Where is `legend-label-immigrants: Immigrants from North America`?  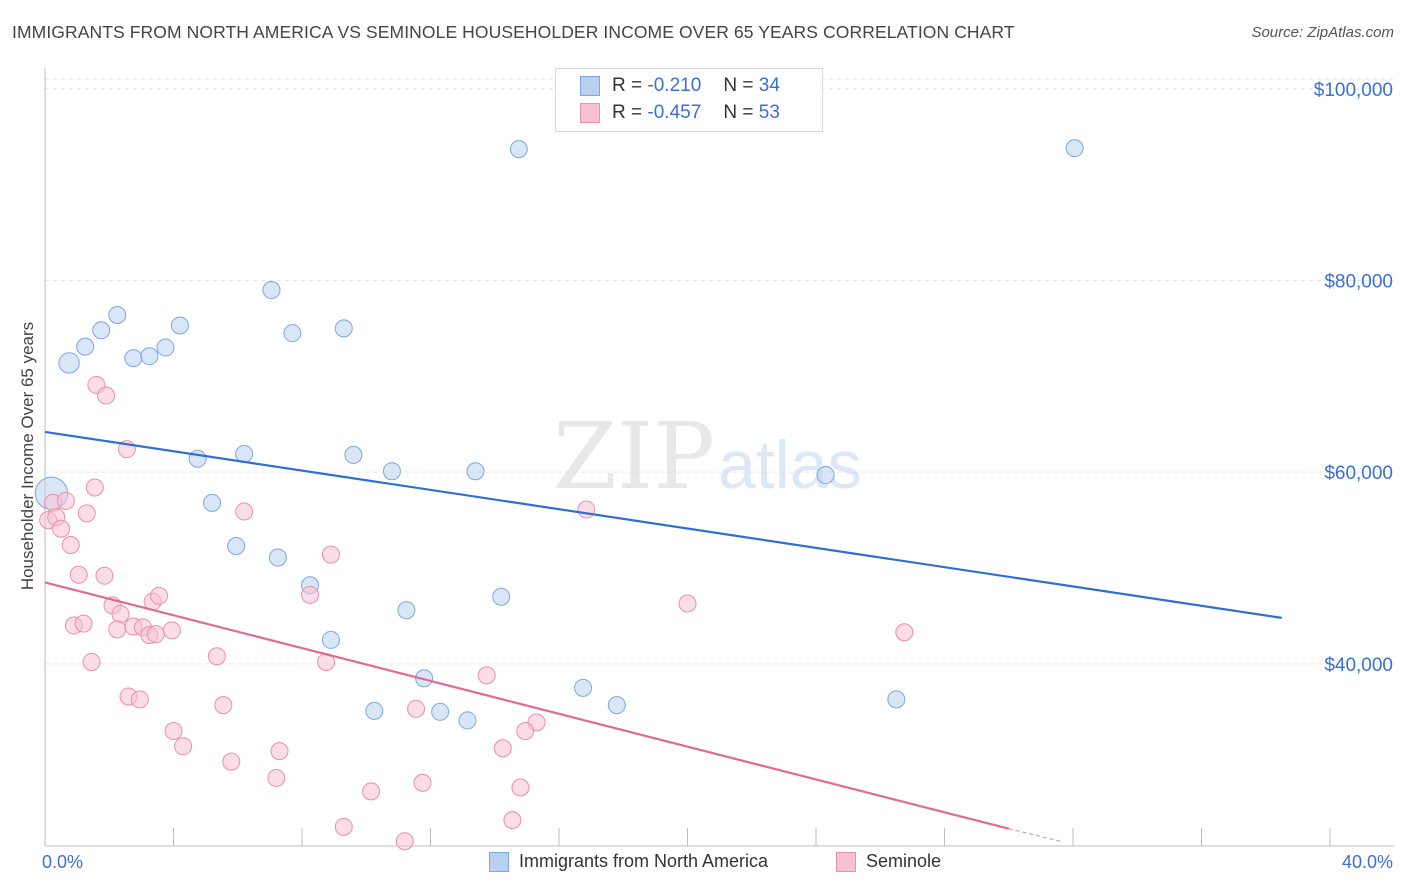
legend-label-immigrants: Immigrants from North America is located at coordinates (644, 861).